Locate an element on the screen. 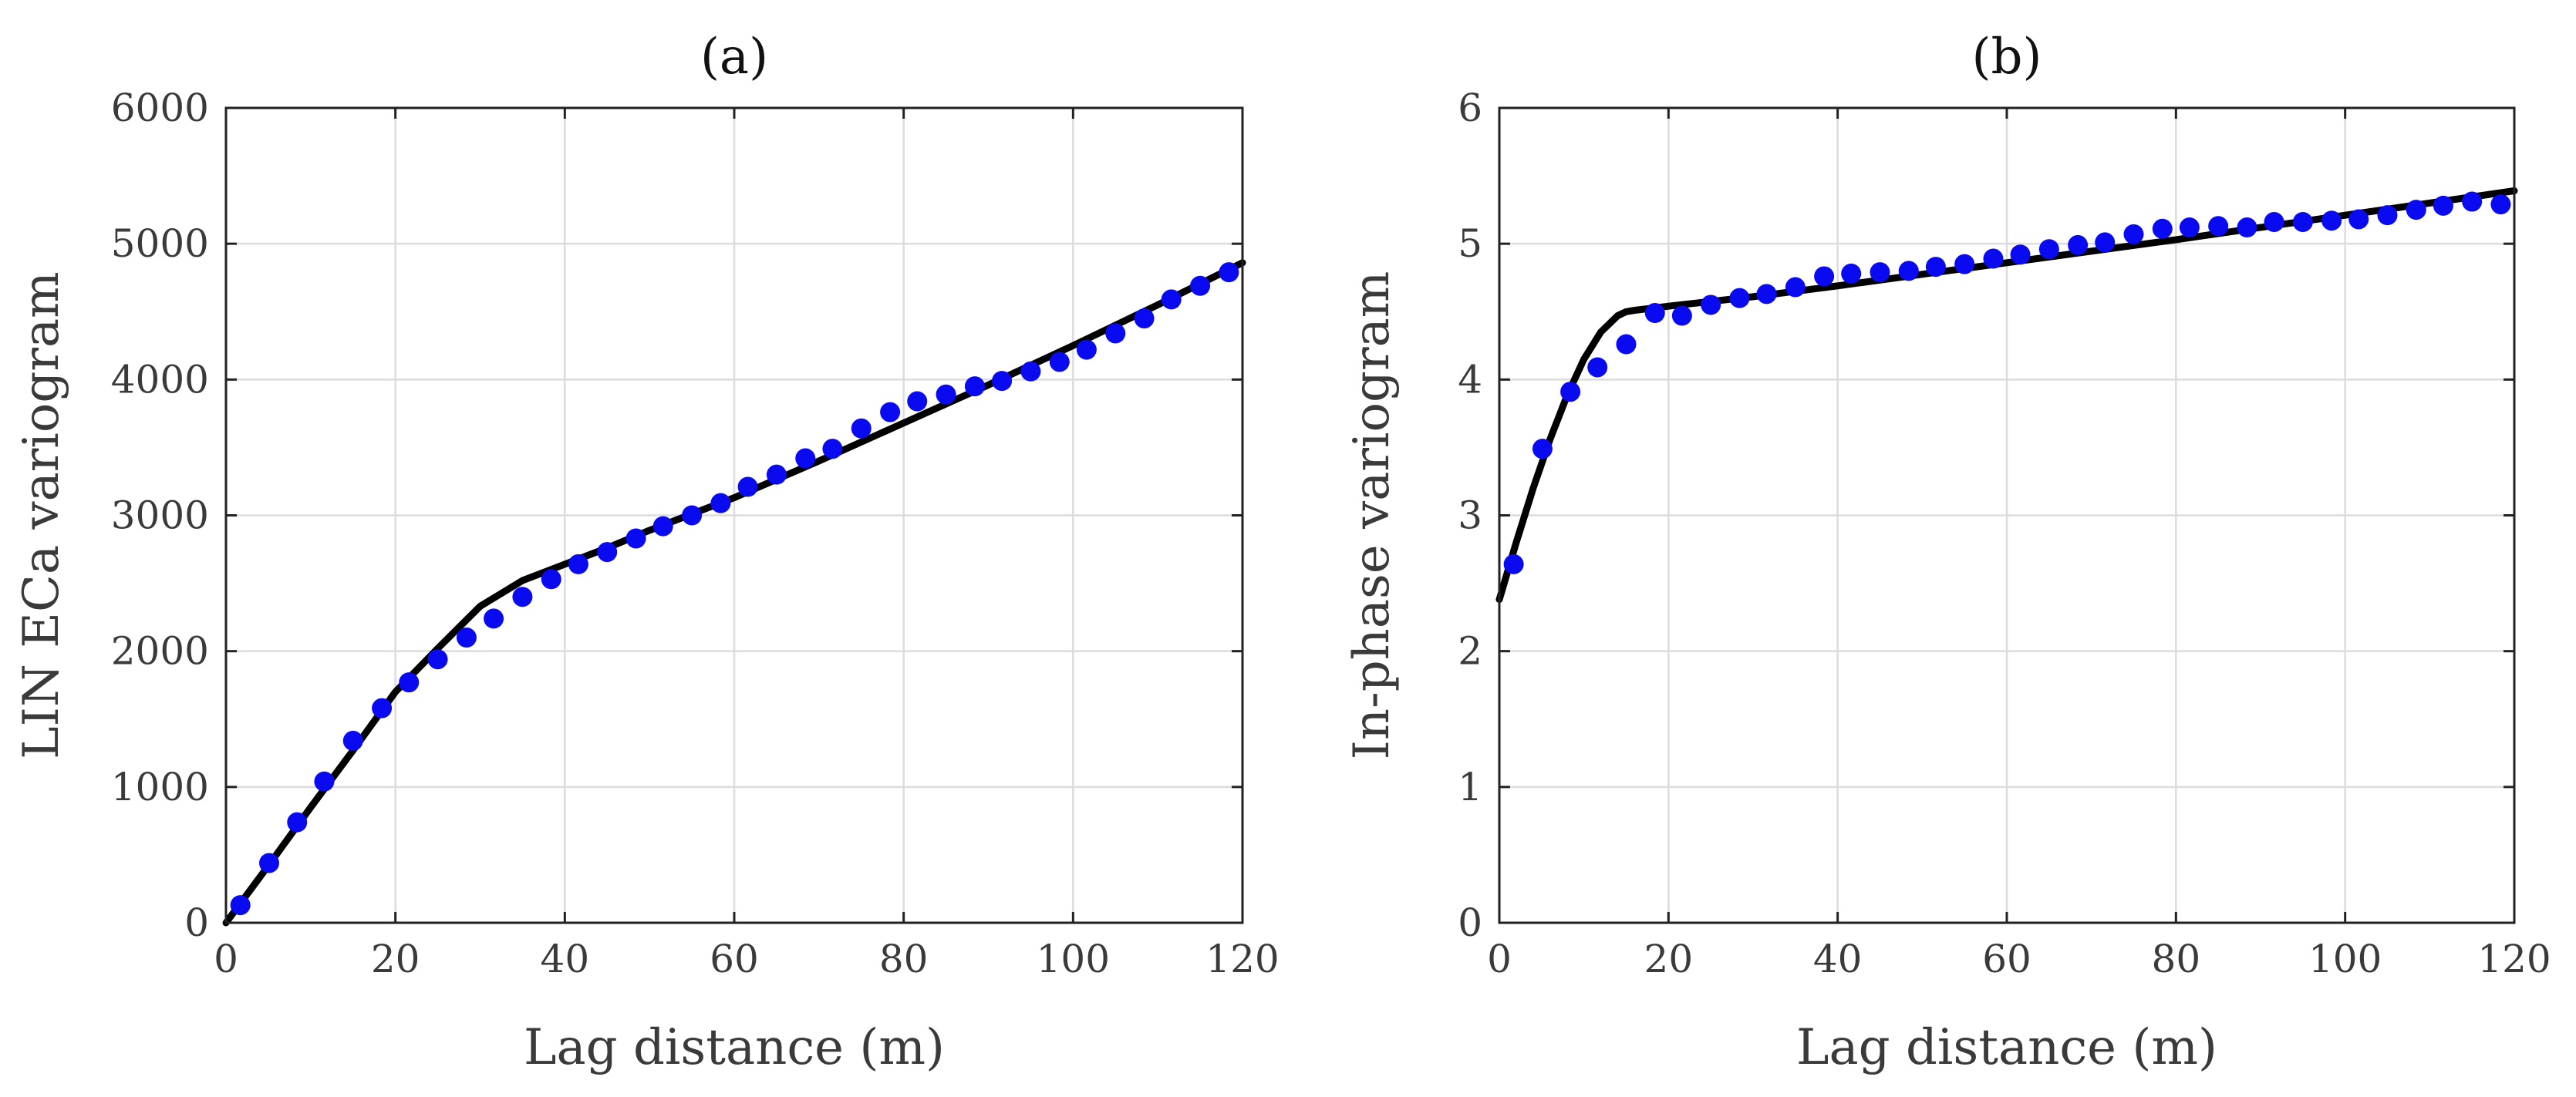 This screenshot has height=1097, width=2576. y-tick-label: 3000 is located at coordinates (160, 515).